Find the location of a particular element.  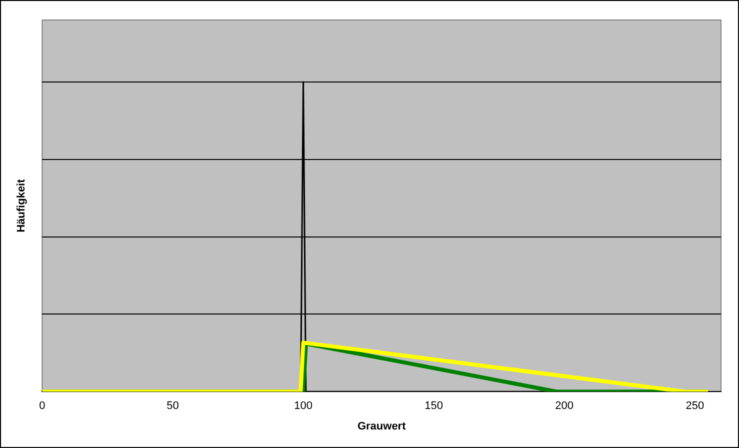

y-axis-title: Häufigkeit is located at coordinates (22, 205).